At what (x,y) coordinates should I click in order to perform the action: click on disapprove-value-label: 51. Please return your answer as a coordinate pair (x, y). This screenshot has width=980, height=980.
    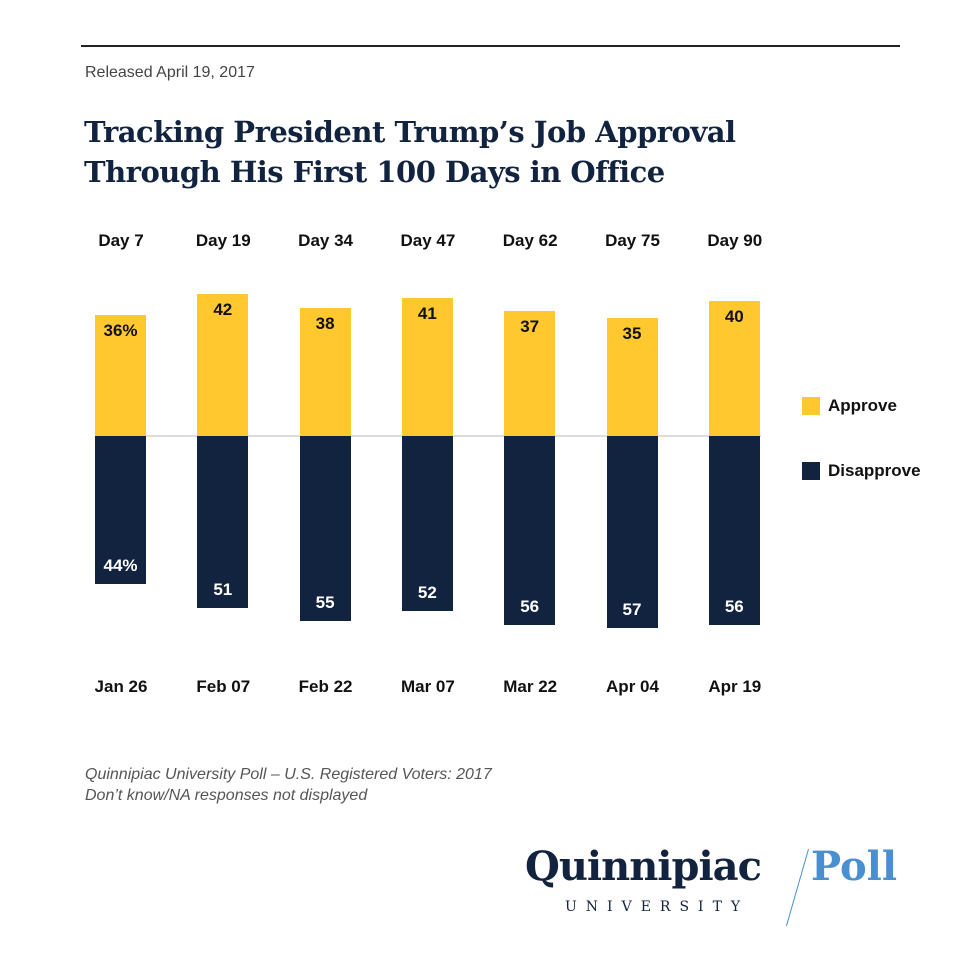
    Looking at the image, I should click on (223, 589).